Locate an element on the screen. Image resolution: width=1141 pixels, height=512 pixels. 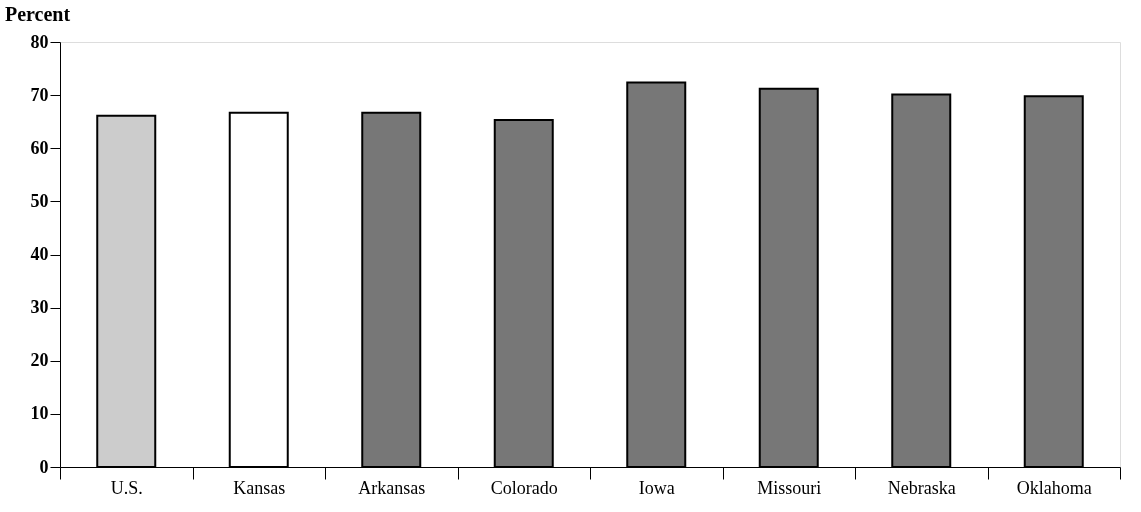
y-tick-label: 50 is located at coordinates (39, 200).